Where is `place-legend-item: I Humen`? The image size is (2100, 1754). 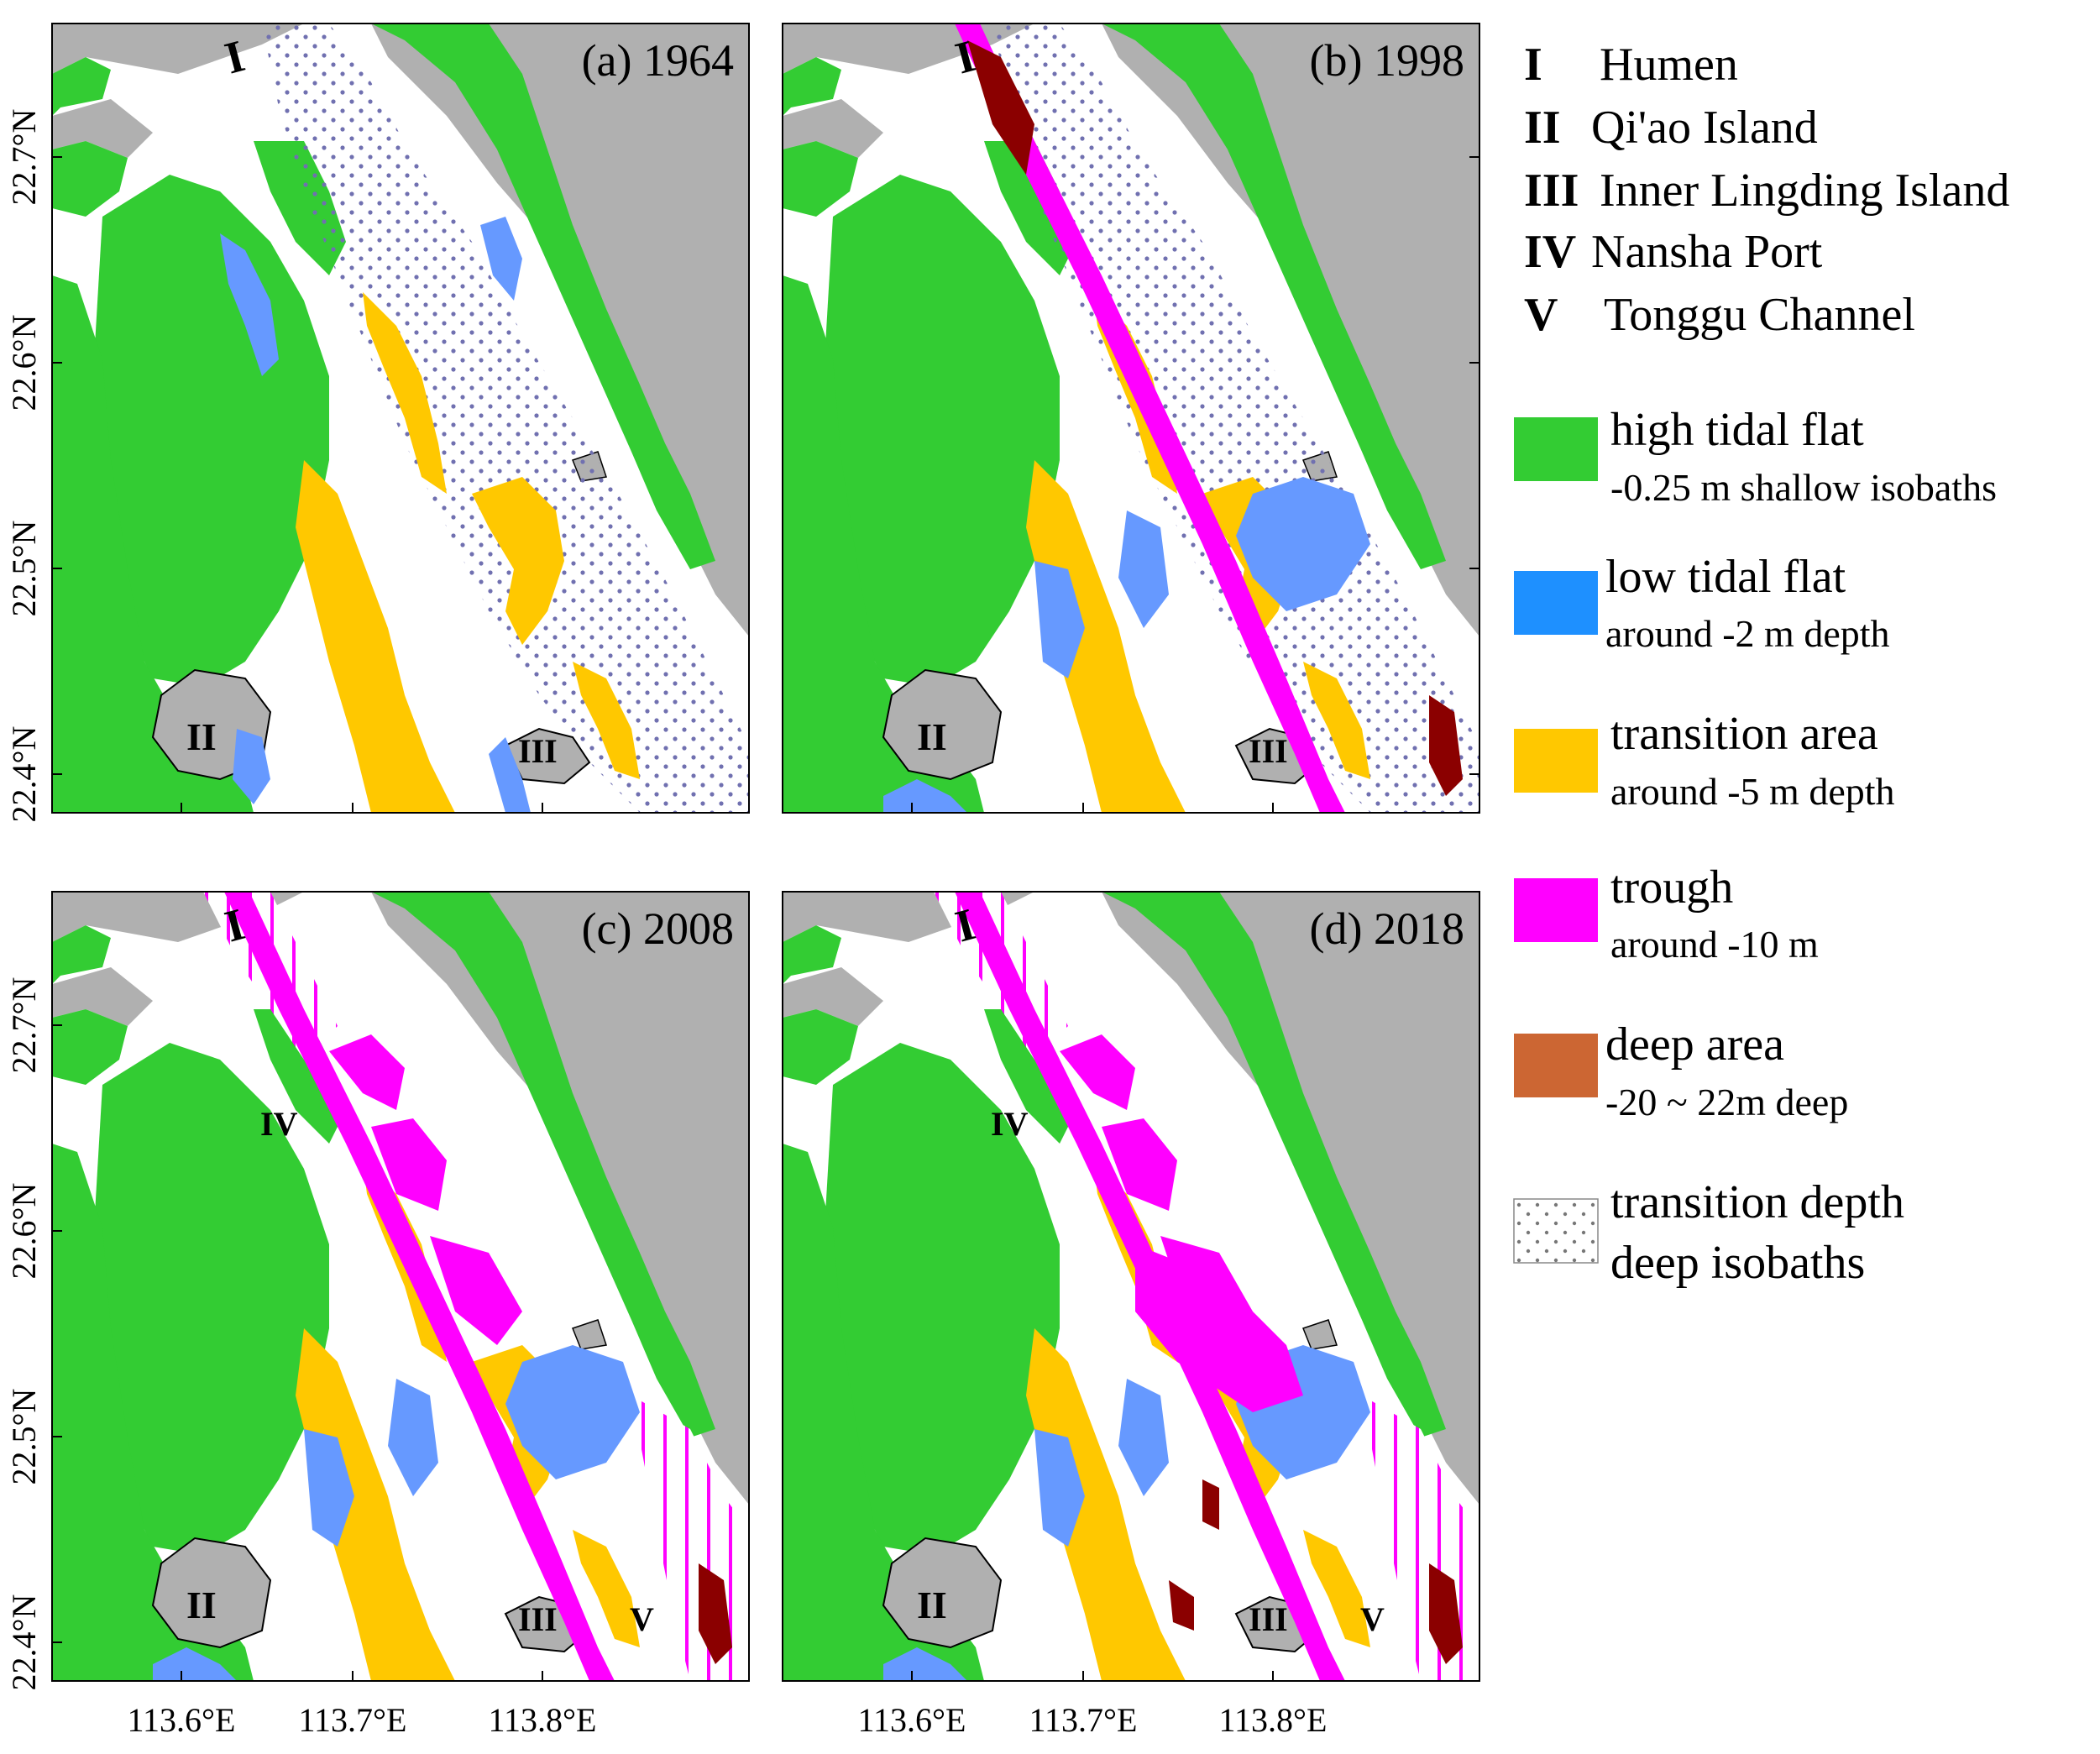 place-legend-item: I Humen is located at coordinates (1631, 65).